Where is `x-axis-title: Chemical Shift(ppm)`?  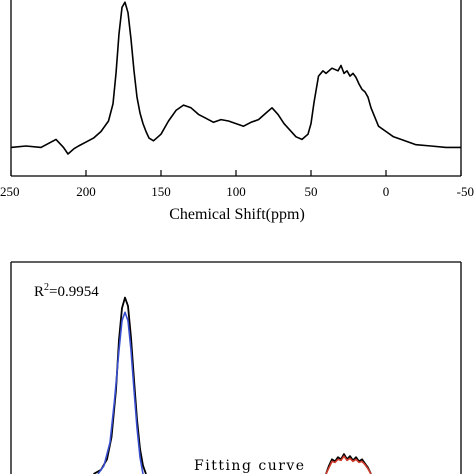
x-axis-title: Chemical Shift(ppm) is located at coordinates (237, 214).